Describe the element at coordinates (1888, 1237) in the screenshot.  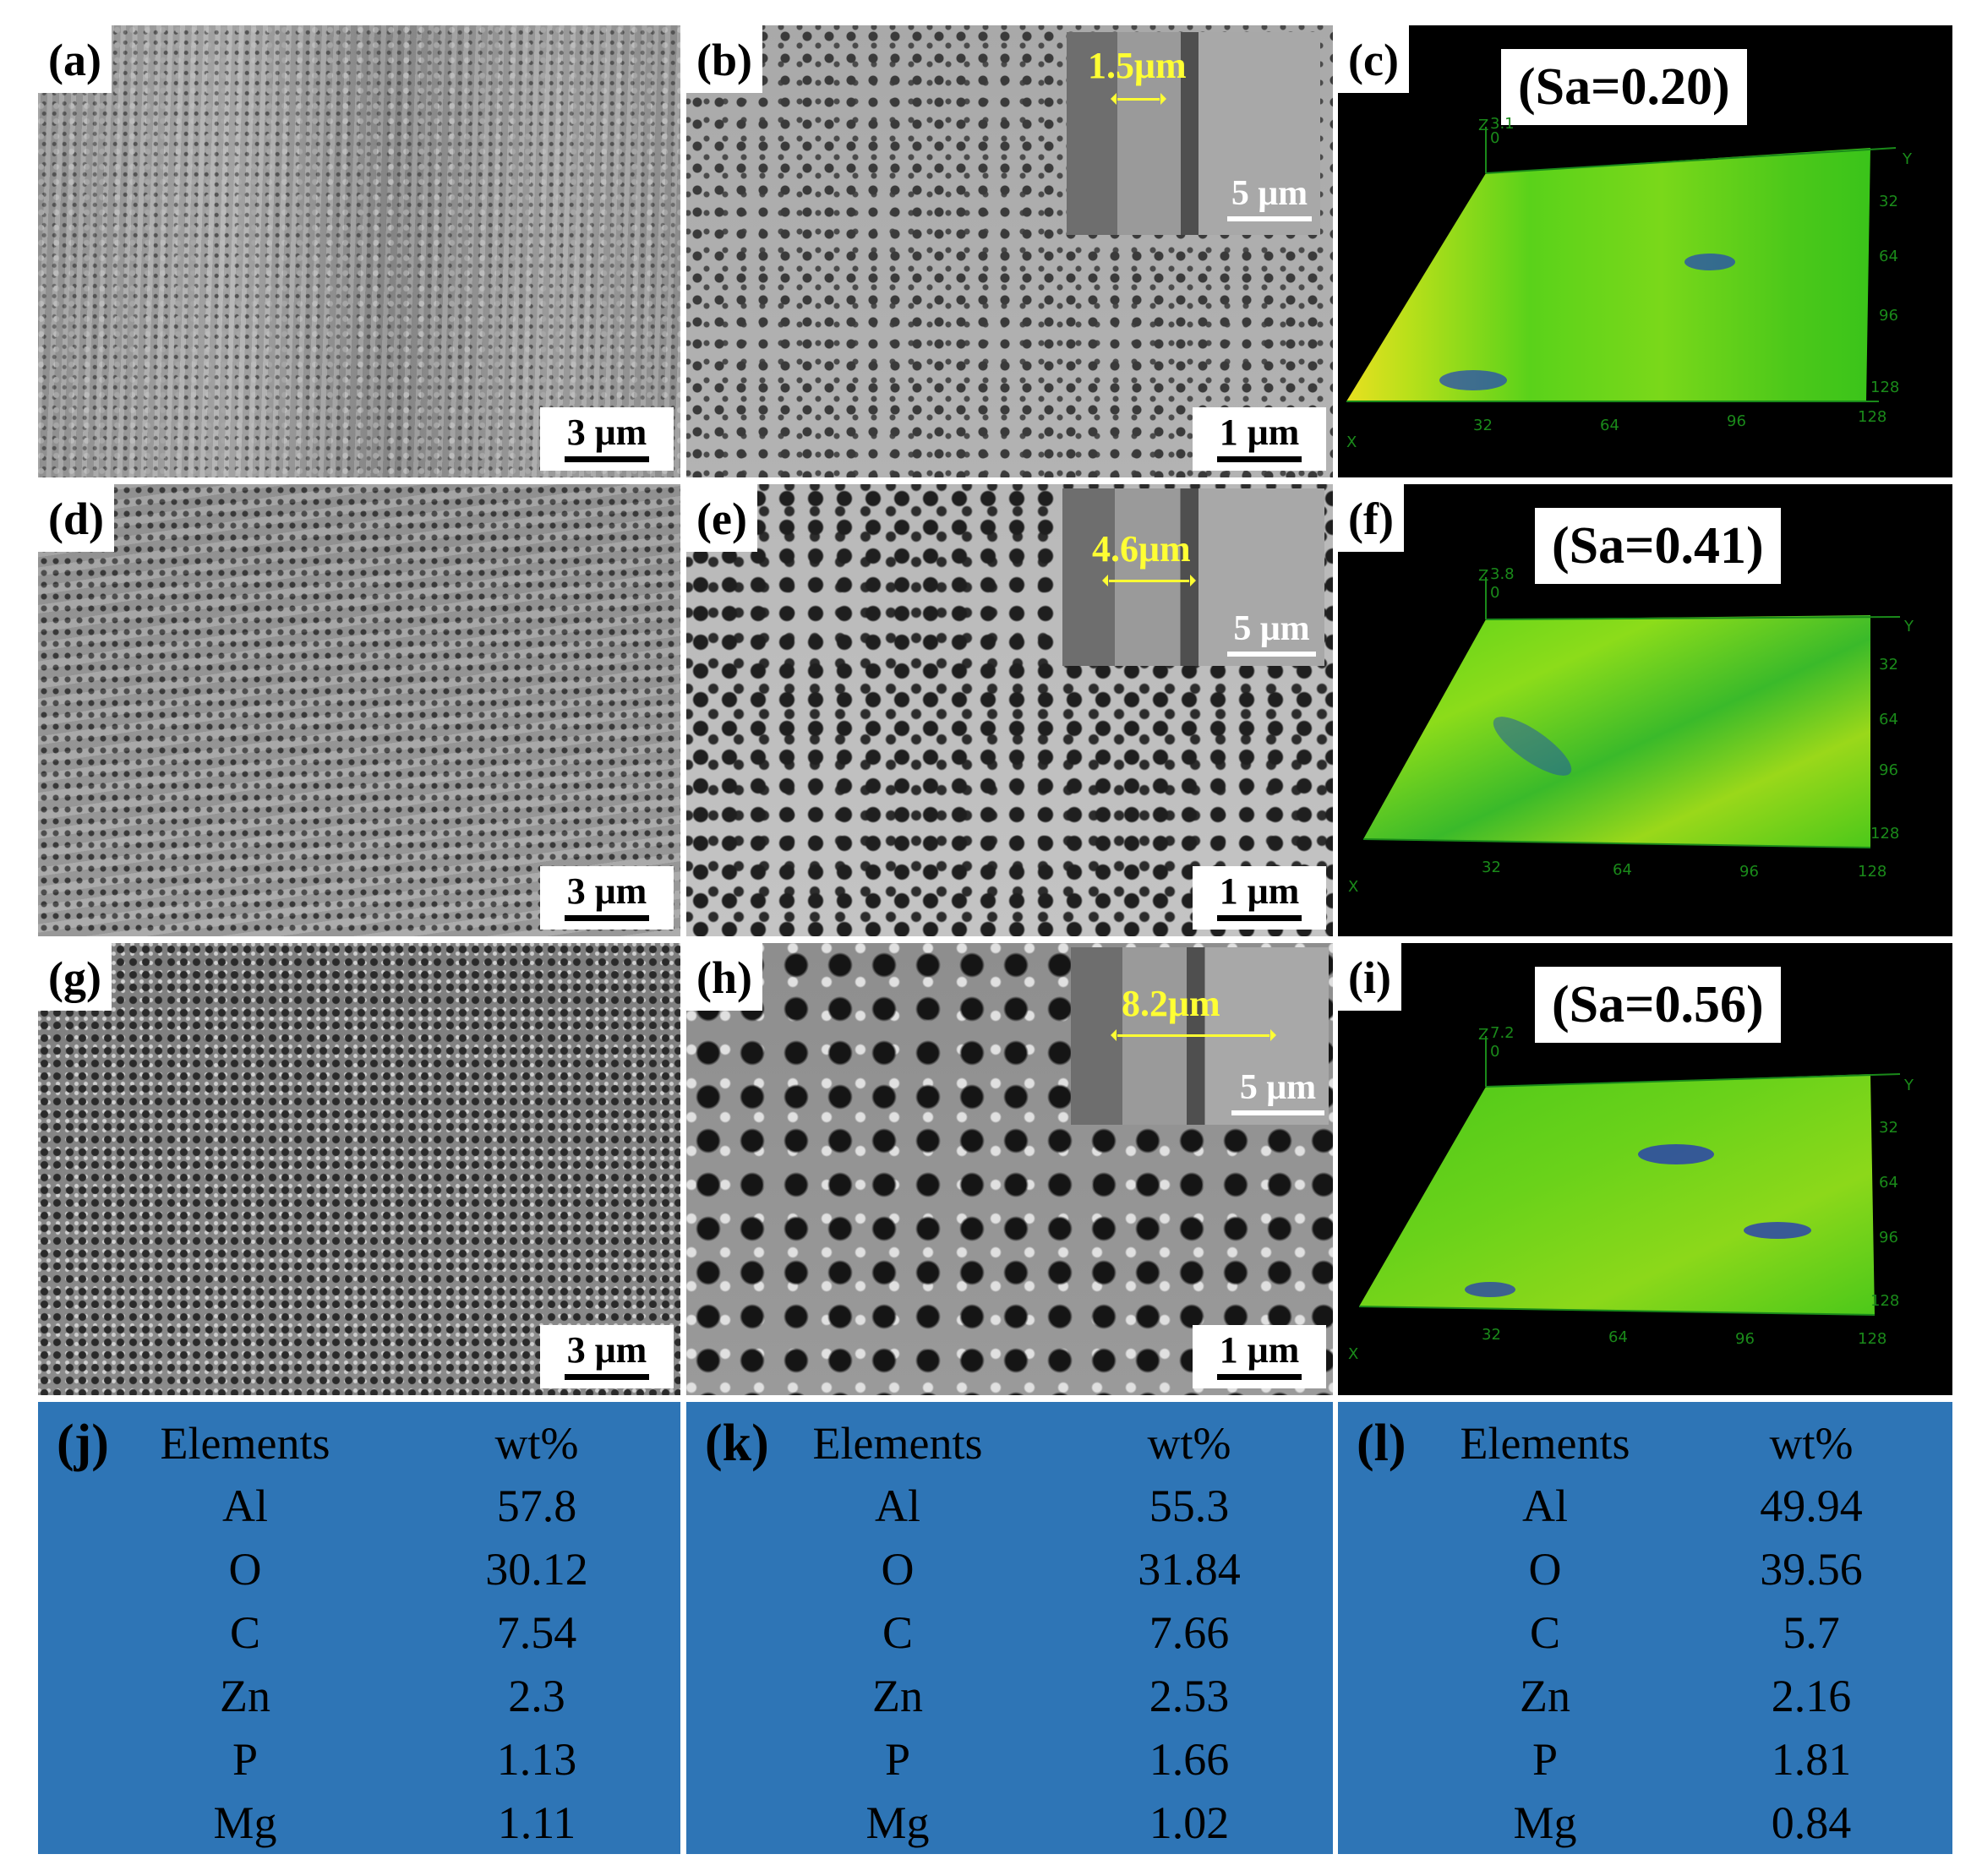
I see `y-tick-i-3: 96` at that location.